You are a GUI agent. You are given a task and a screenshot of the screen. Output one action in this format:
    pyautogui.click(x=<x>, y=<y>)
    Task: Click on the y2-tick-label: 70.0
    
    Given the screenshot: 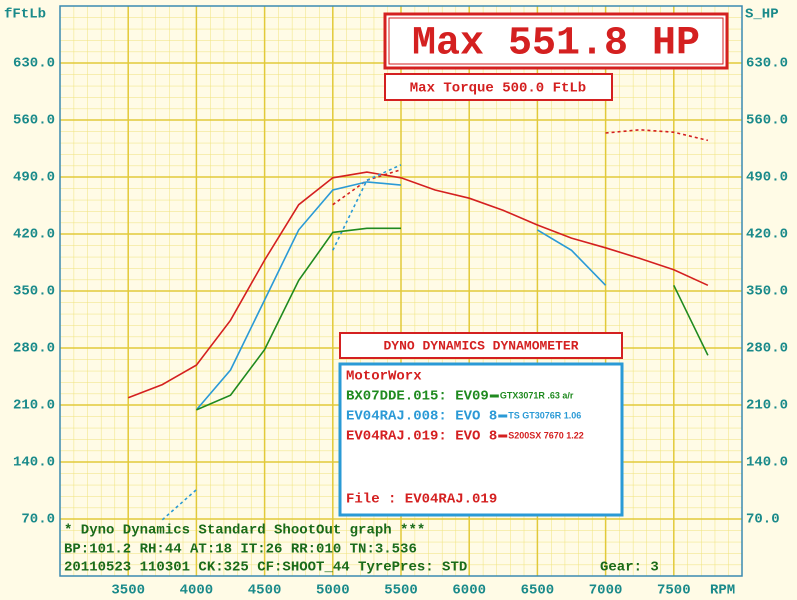 What is the action you would take?
    pyautogui.click(x=763, y=520)
    